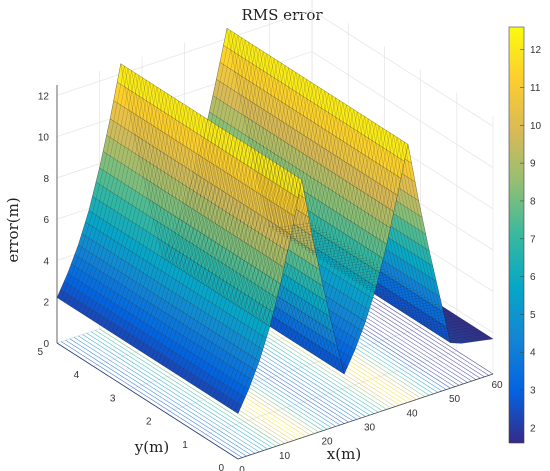  Describe the element at coordinates (77, 375) in the screenshot. I see `y-tick-label: 4` at that location.